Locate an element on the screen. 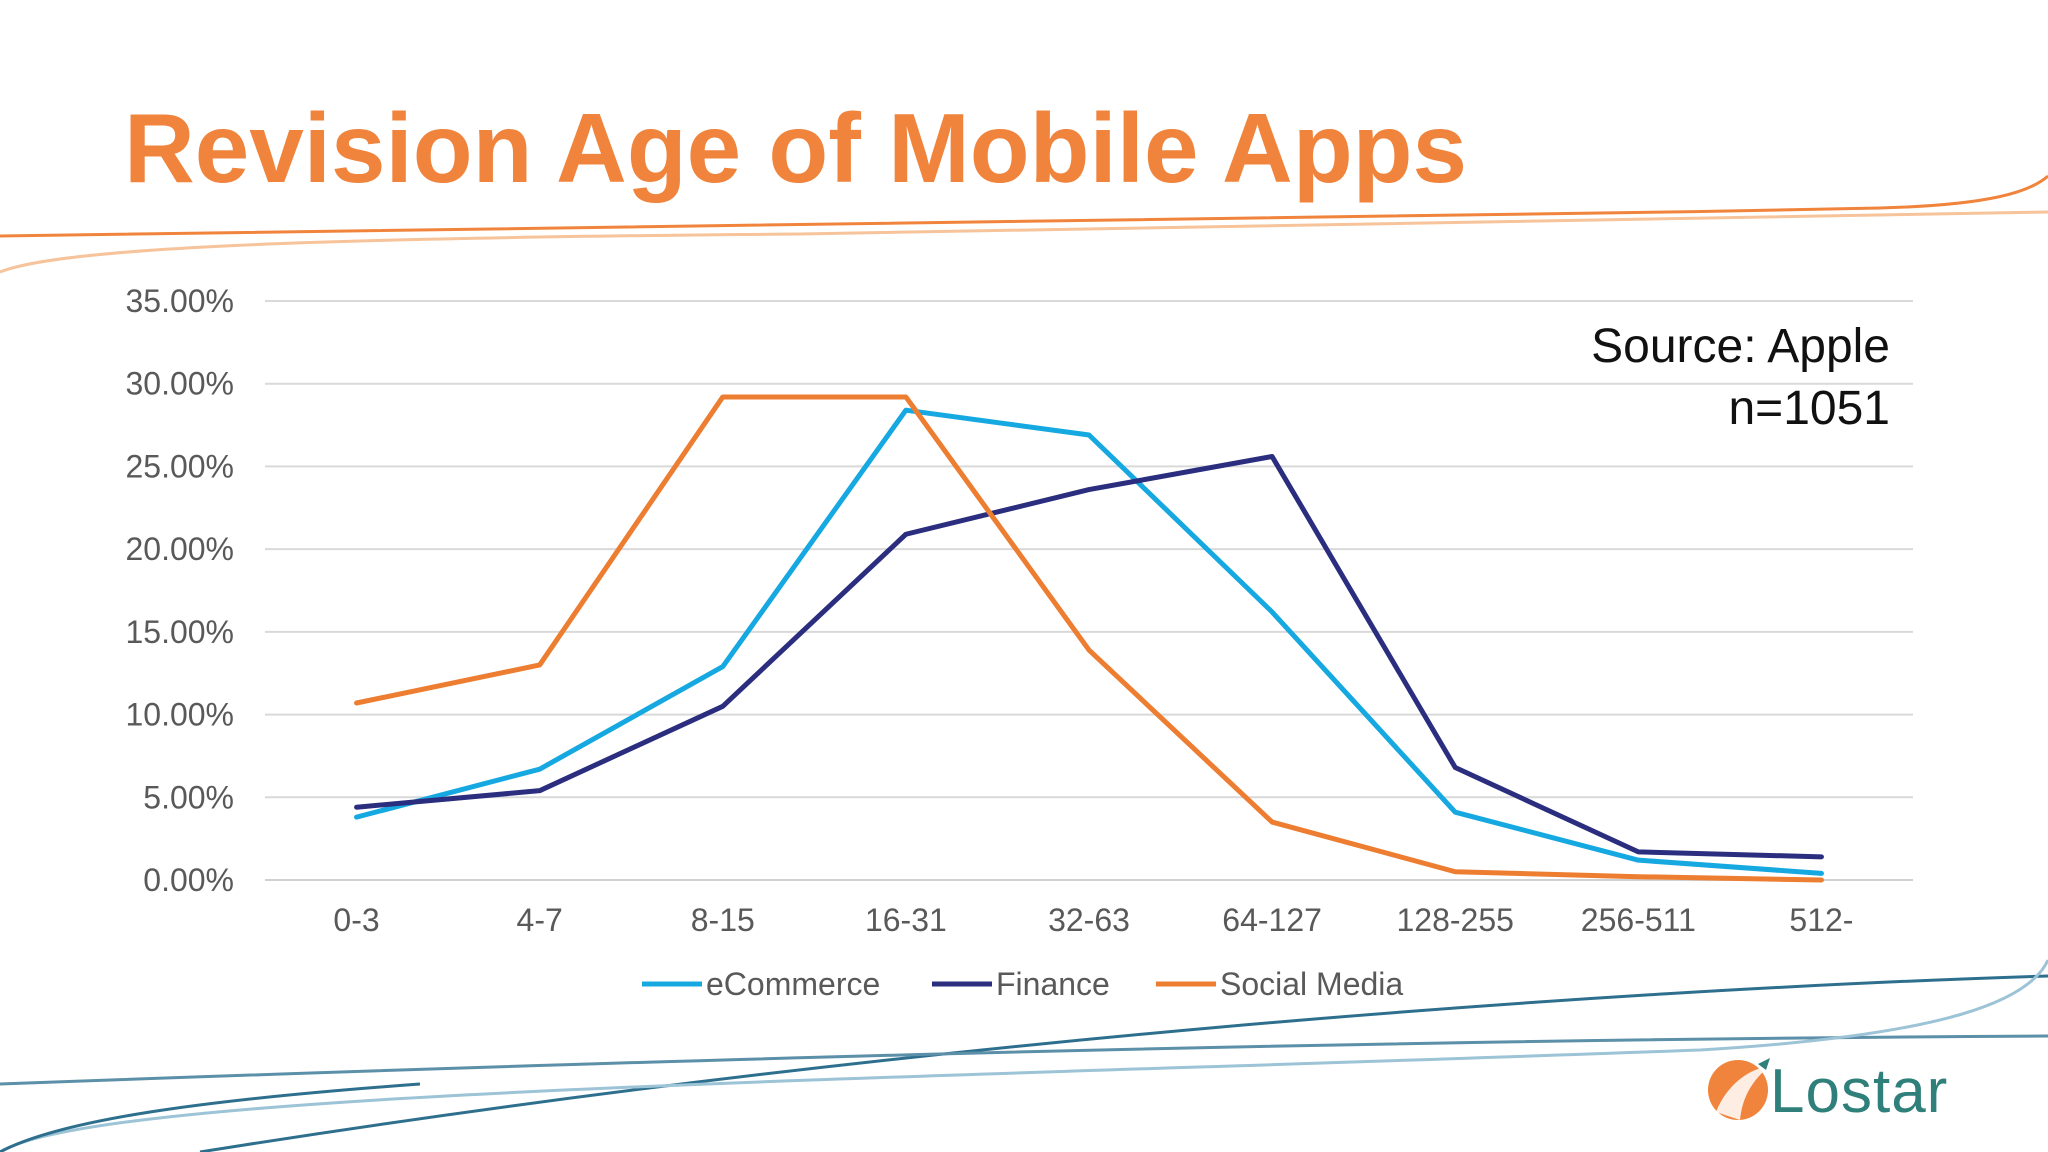 This screenshot has width=2048, height=1152. legend-label: Social Media is located at coordinates (1311, 984).